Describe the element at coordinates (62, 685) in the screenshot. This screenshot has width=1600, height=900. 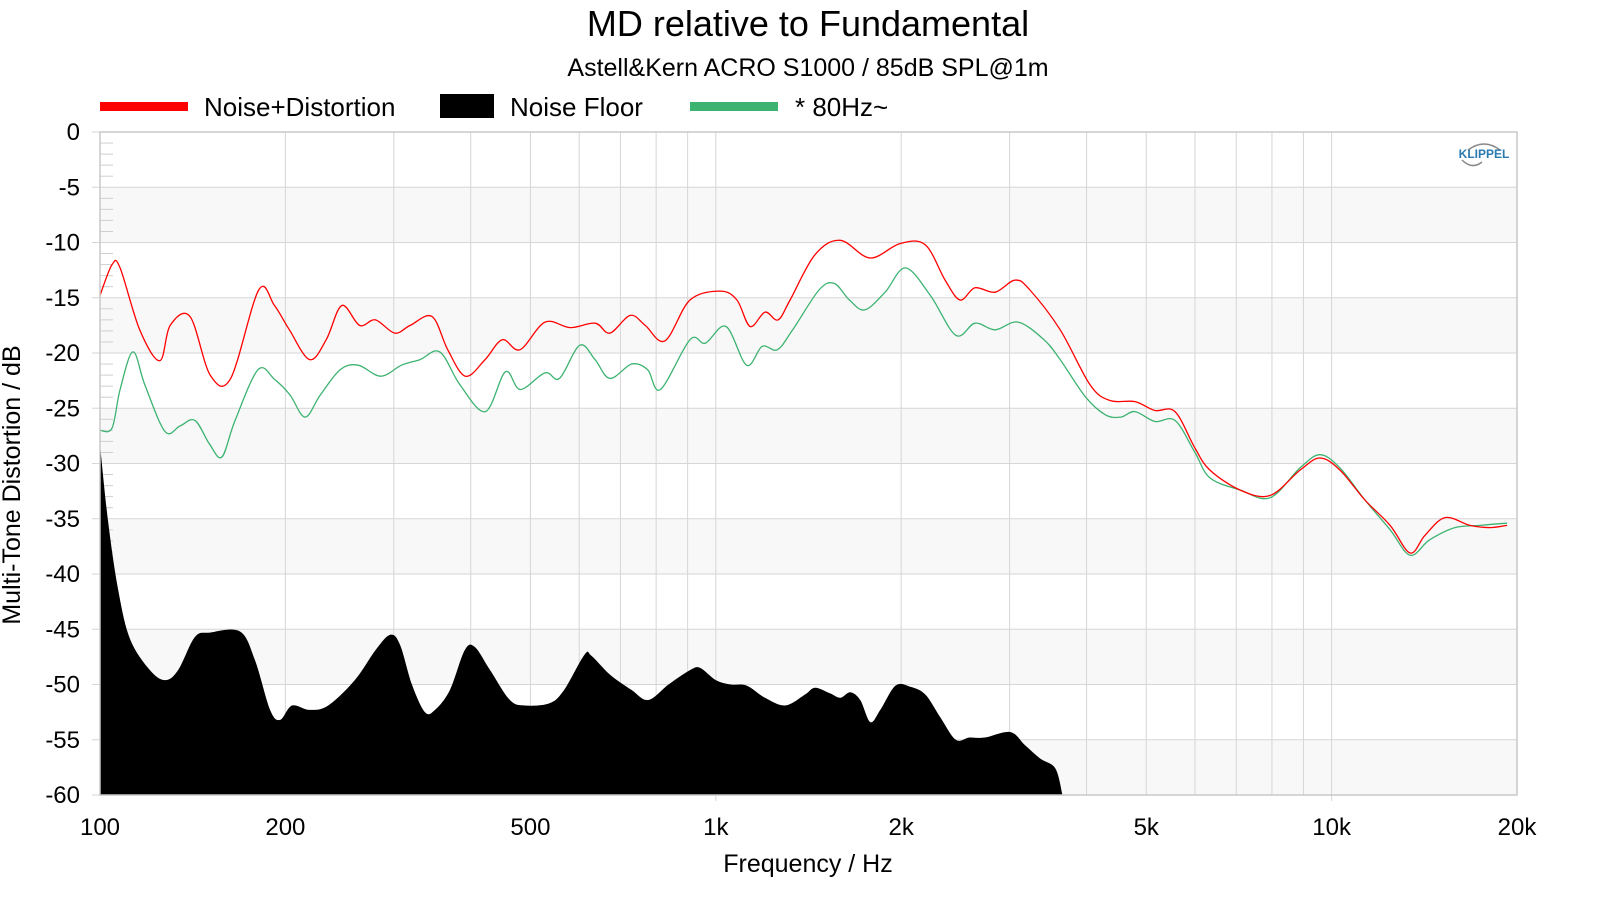
I see `y-tick-label: -50` at that location.